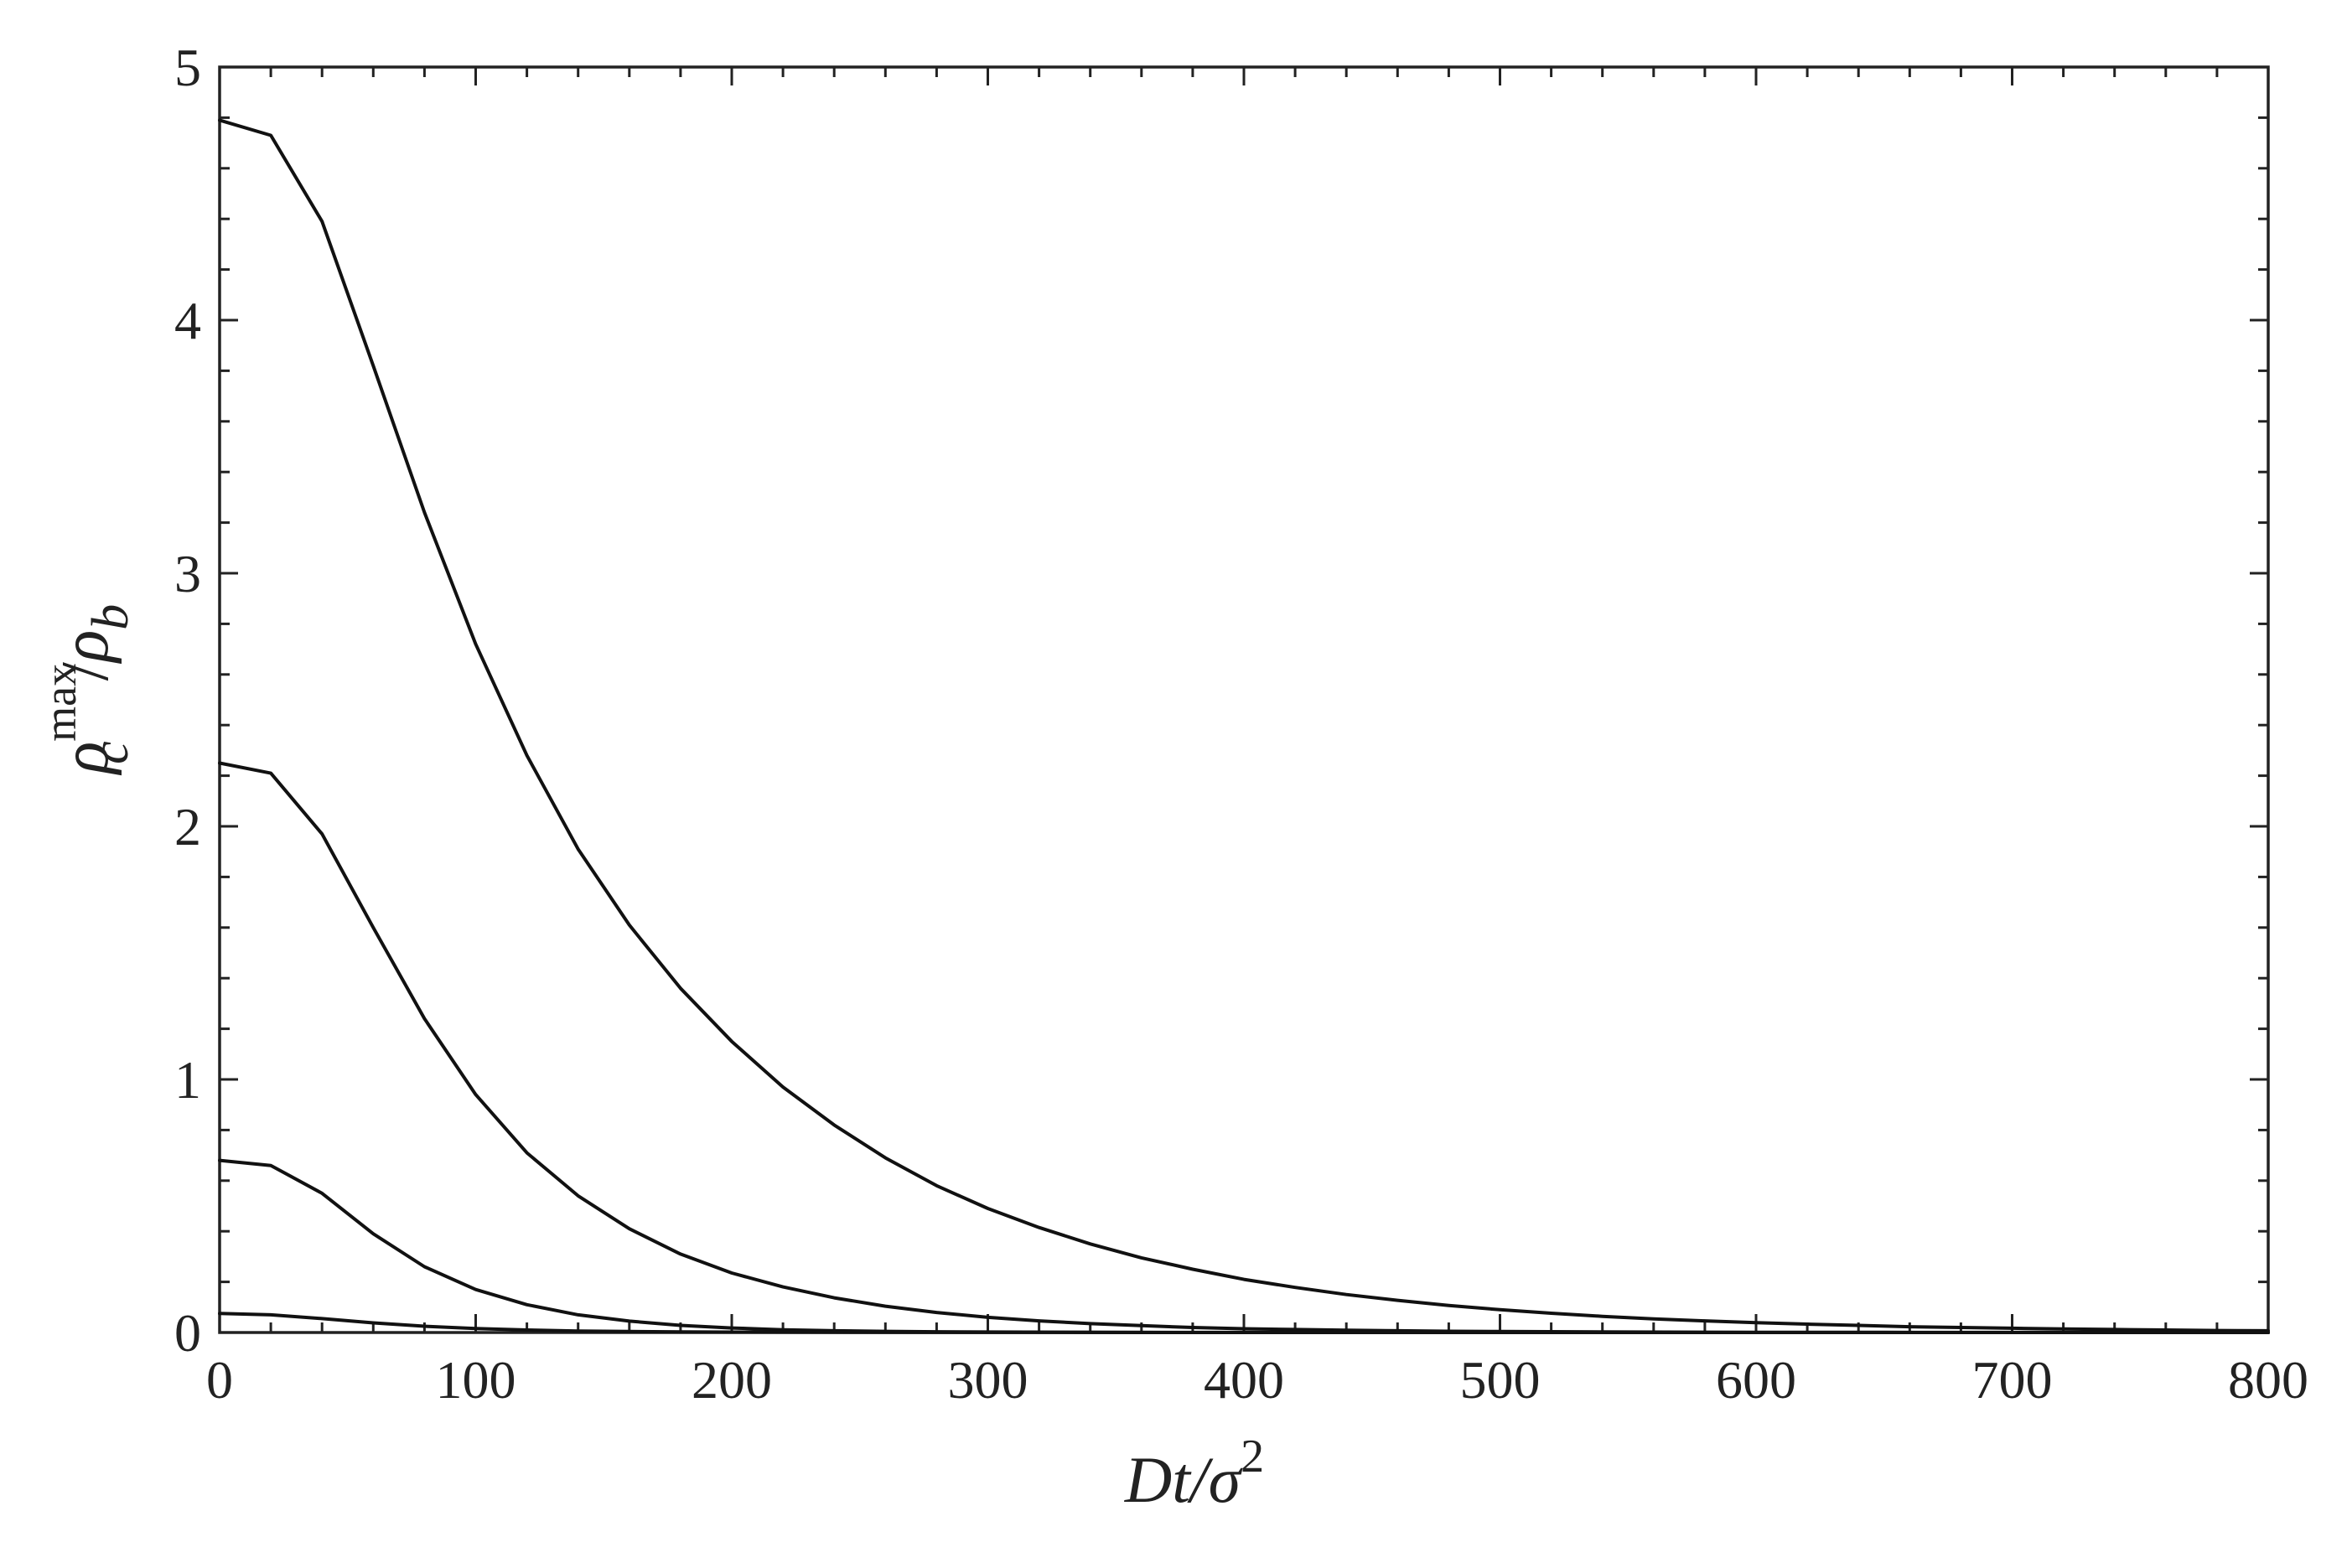 The image size is (2347, 1568). I want to click on x-tick-label: 100, so click(476, 1380).